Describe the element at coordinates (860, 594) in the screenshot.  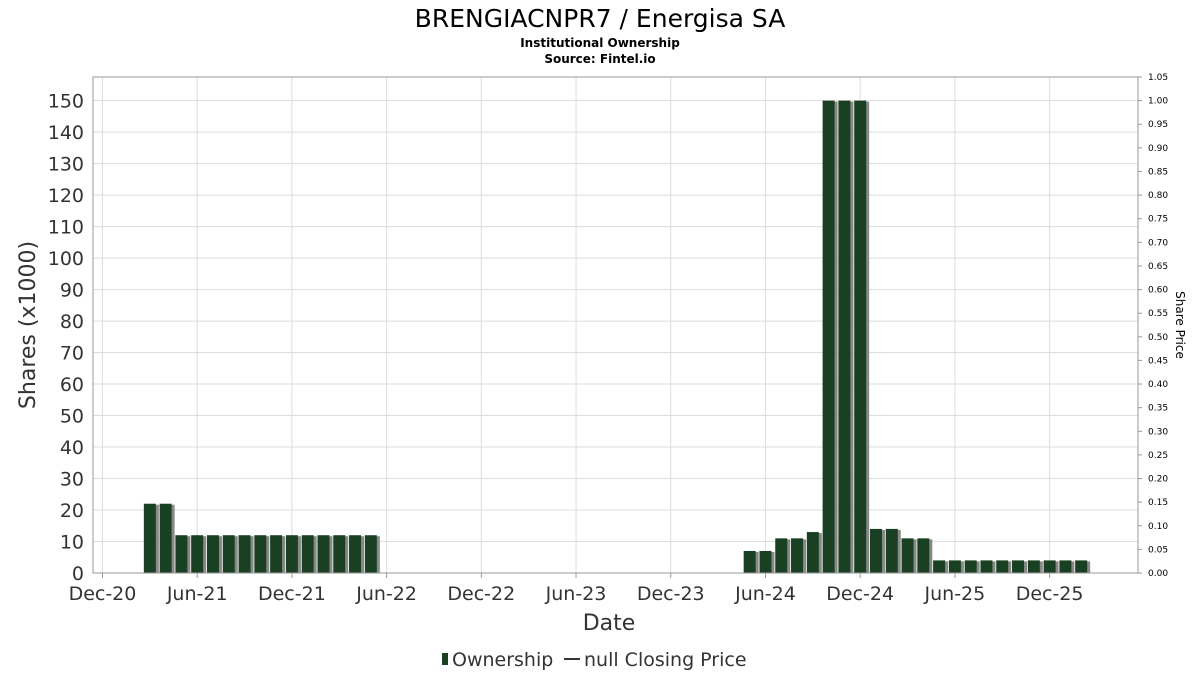
I see `x-tick-label: Dec-24` at that location.